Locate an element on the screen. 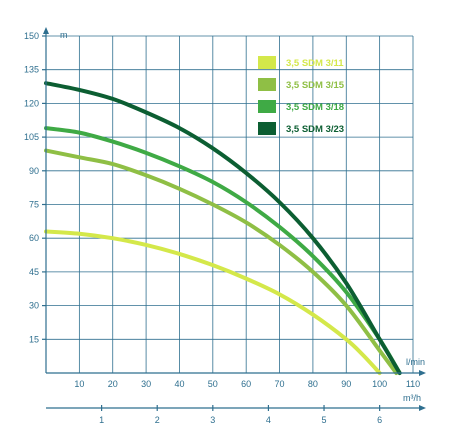 The height and width of the screenshot is (439, 449). x2-tick-label: 2 is located at coordinates (157, 420).